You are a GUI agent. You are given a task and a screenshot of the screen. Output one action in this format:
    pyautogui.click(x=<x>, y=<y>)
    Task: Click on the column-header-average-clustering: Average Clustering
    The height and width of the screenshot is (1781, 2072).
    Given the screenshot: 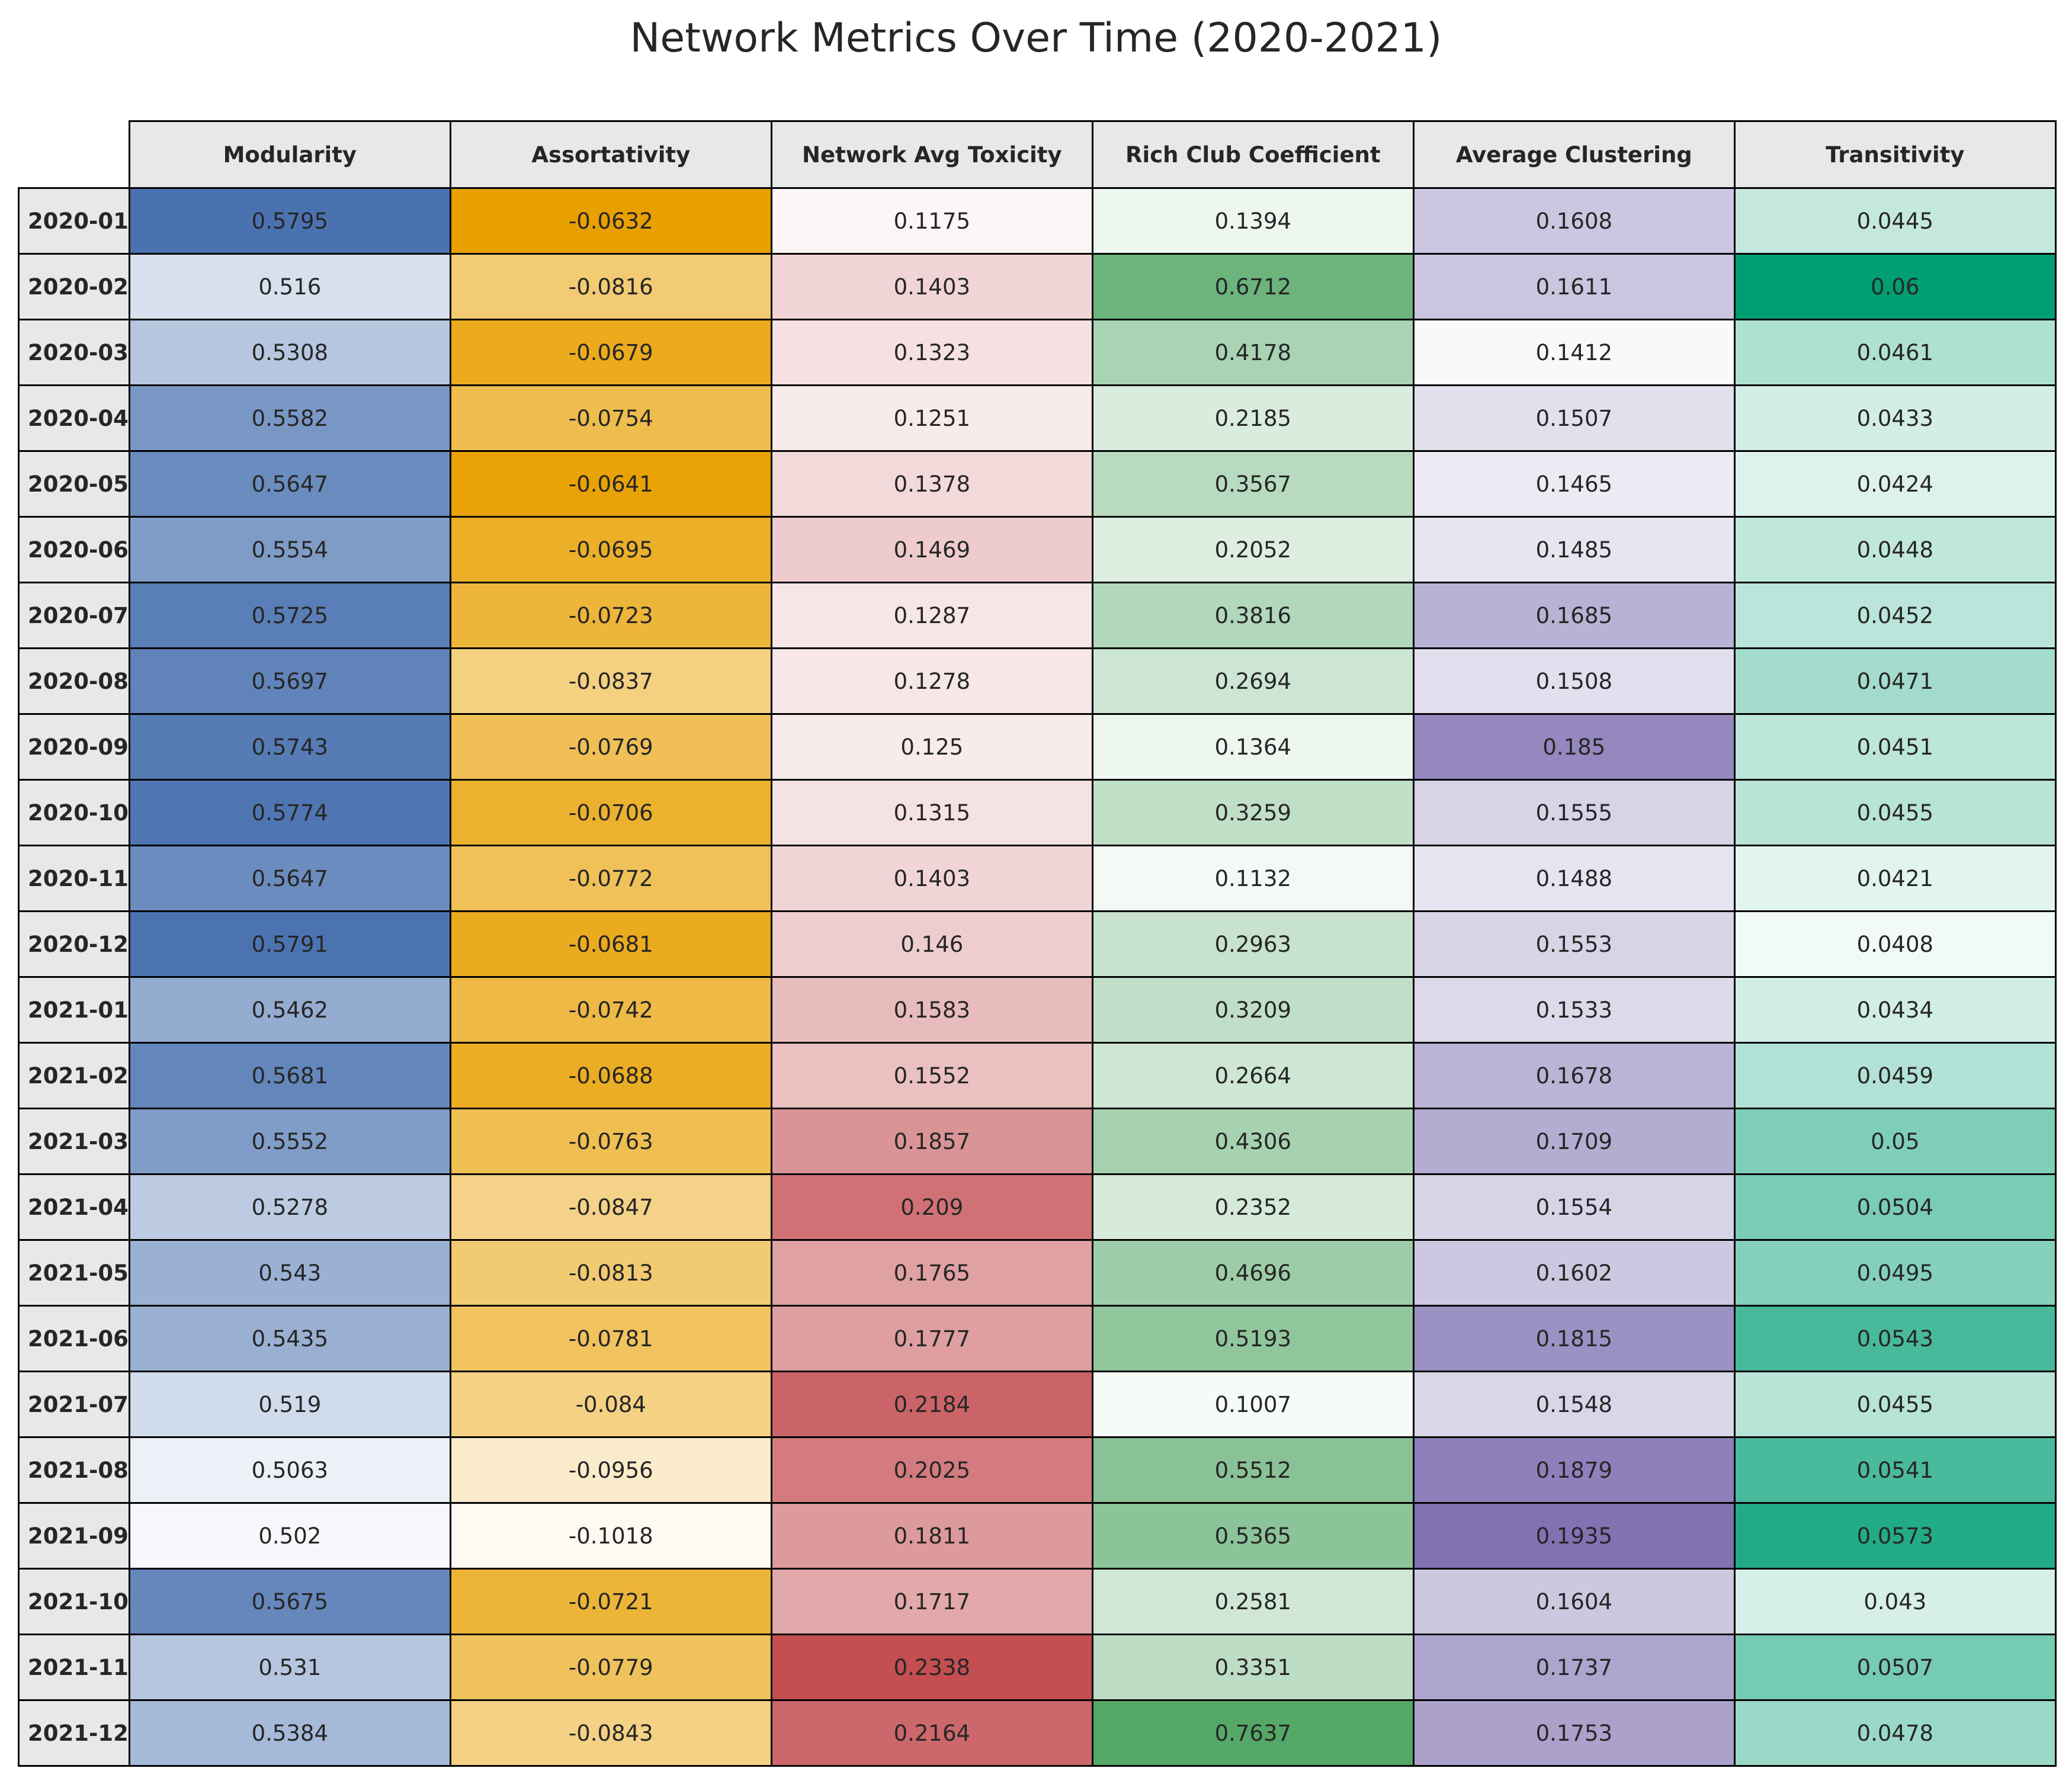 What is the action you would take?
    pyautogui.click(x=1574, y=154)
    